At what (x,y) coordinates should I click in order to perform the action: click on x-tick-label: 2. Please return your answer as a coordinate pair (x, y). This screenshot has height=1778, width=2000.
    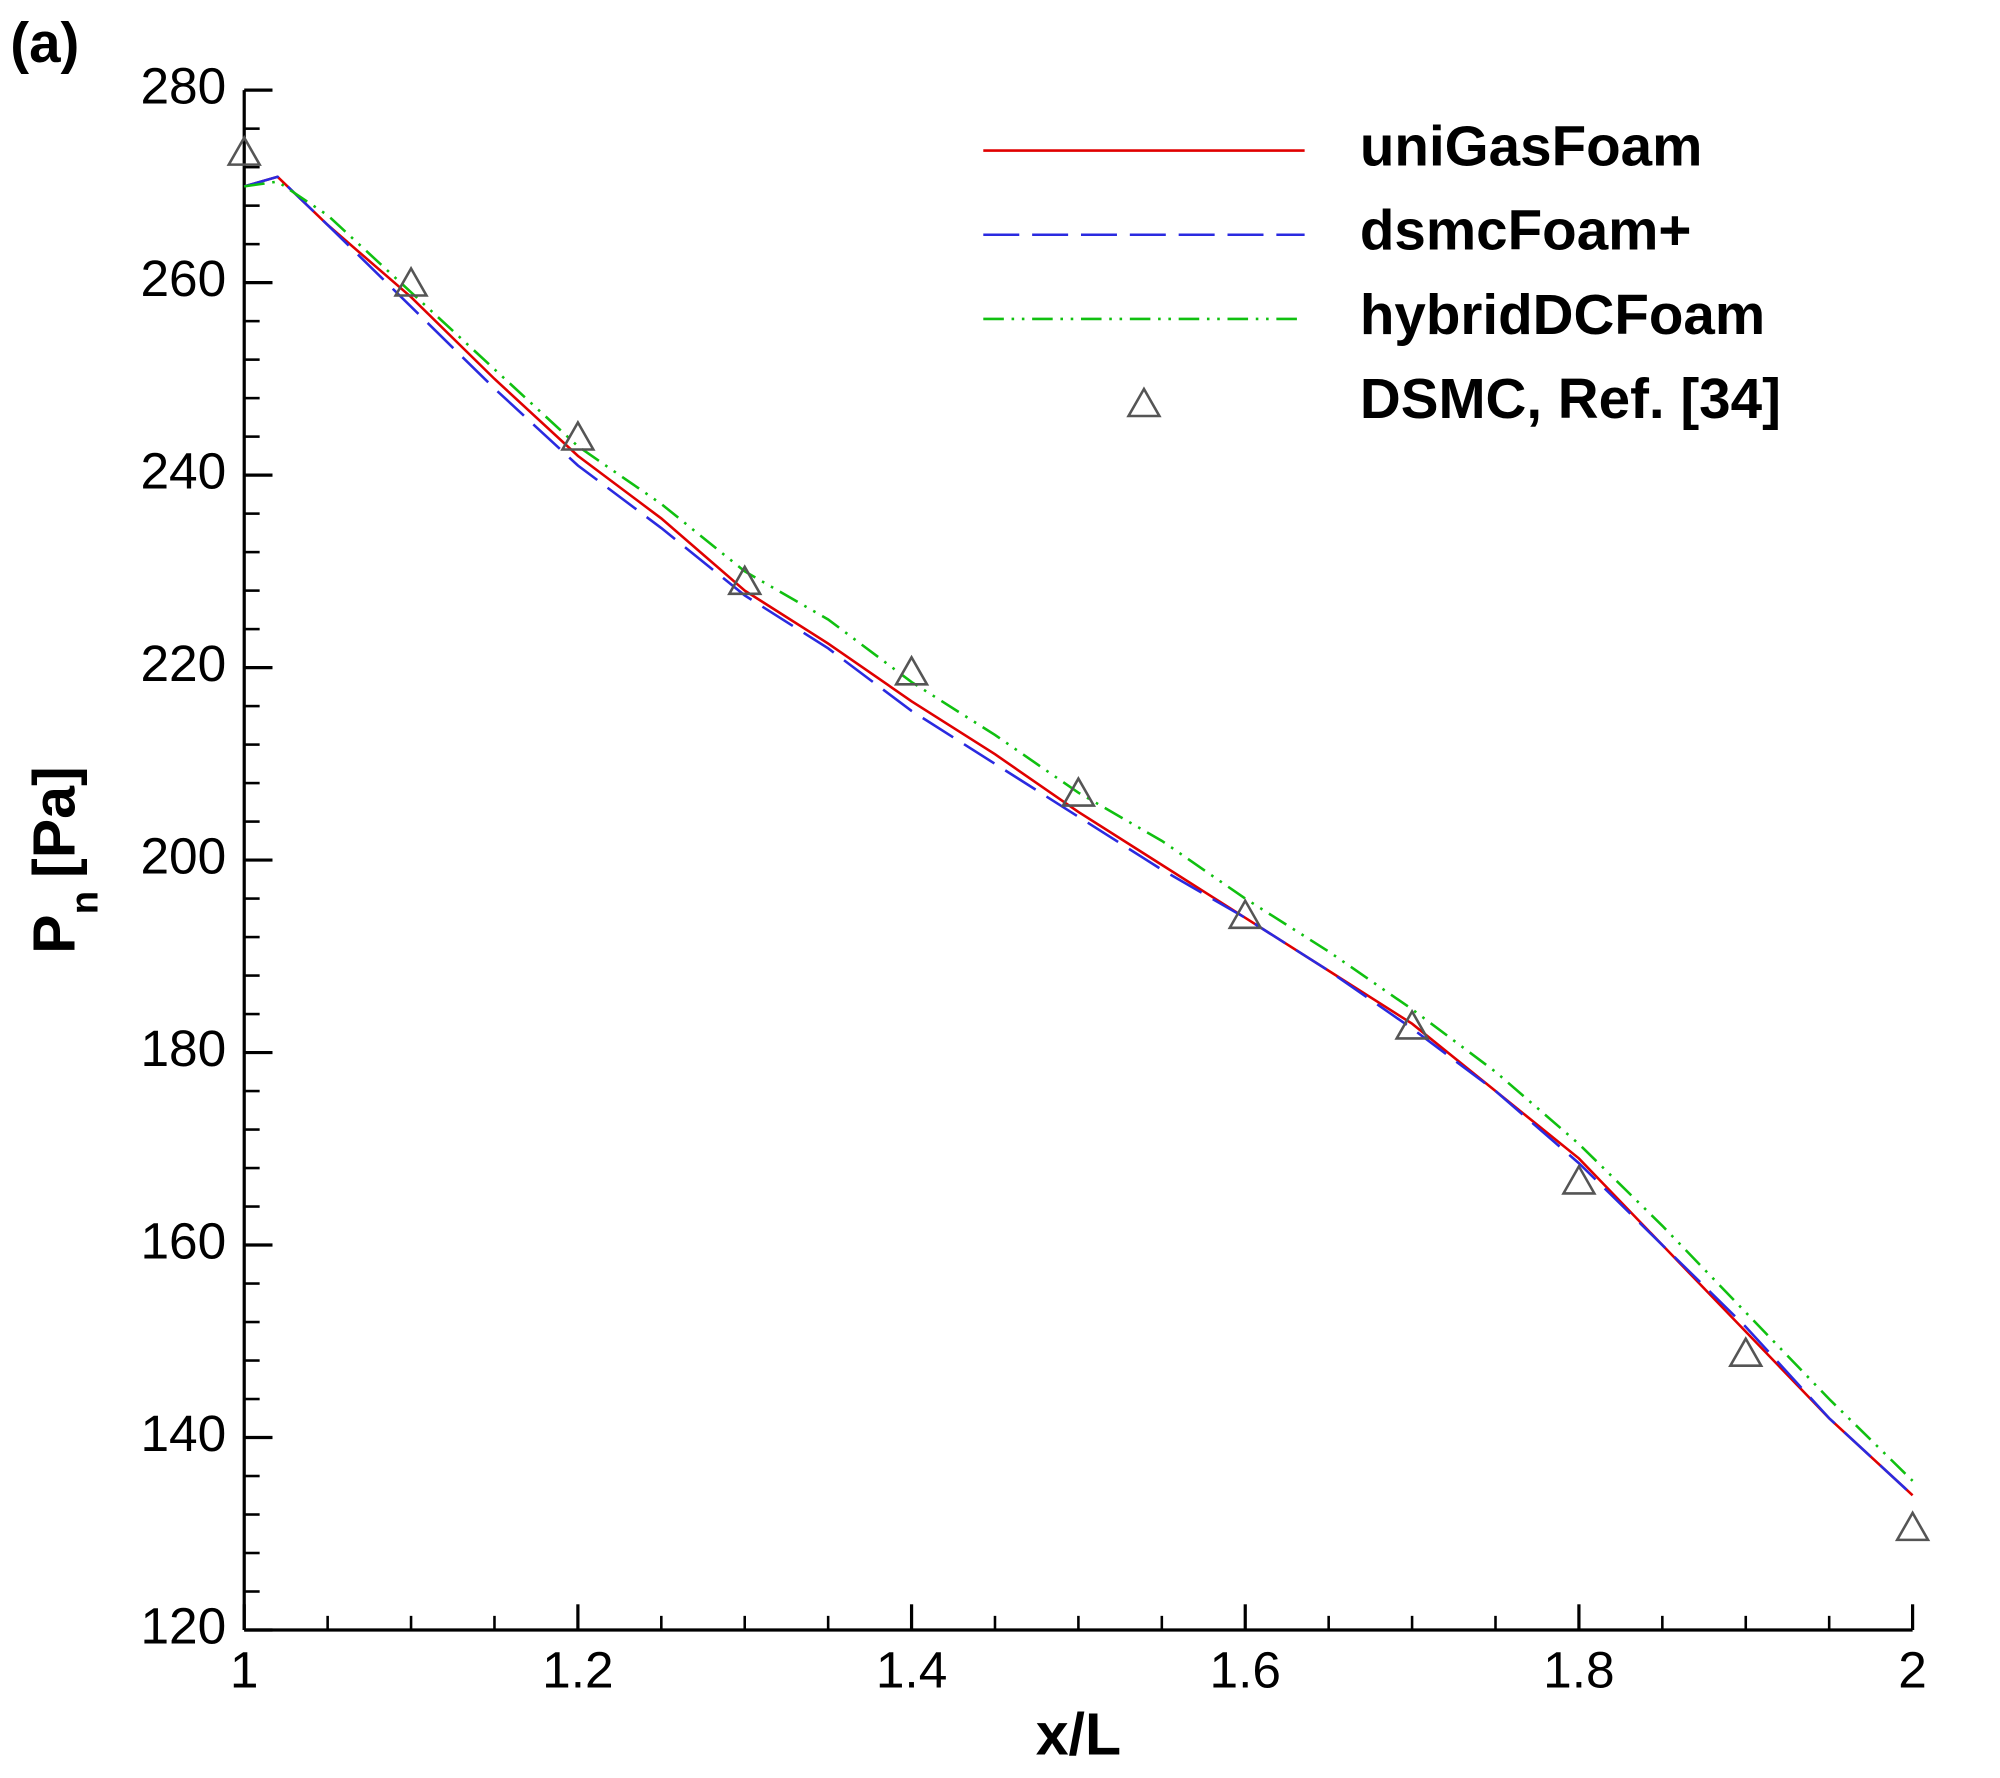
    Looking at the image, I should click on (1912, 1669).